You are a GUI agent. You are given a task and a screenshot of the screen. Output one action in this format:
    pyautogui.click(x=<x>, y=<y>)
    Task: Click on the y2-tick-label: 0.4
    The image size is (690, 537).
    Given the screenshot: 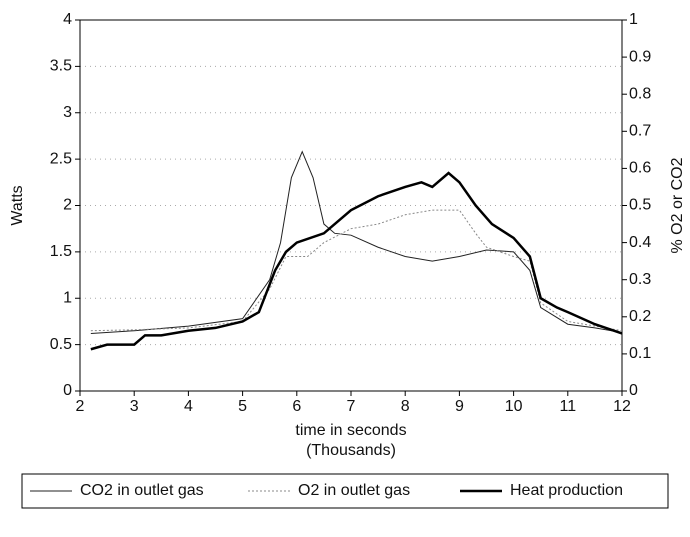 What is the action you would take?
    pyautogui.click(x=640, y=242)
    